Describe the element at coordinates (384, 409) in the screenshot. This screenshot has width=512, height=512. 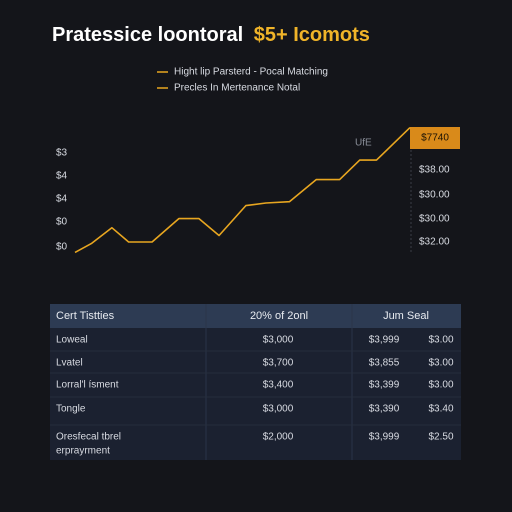
I see `table-cell: $3,390` at that location.